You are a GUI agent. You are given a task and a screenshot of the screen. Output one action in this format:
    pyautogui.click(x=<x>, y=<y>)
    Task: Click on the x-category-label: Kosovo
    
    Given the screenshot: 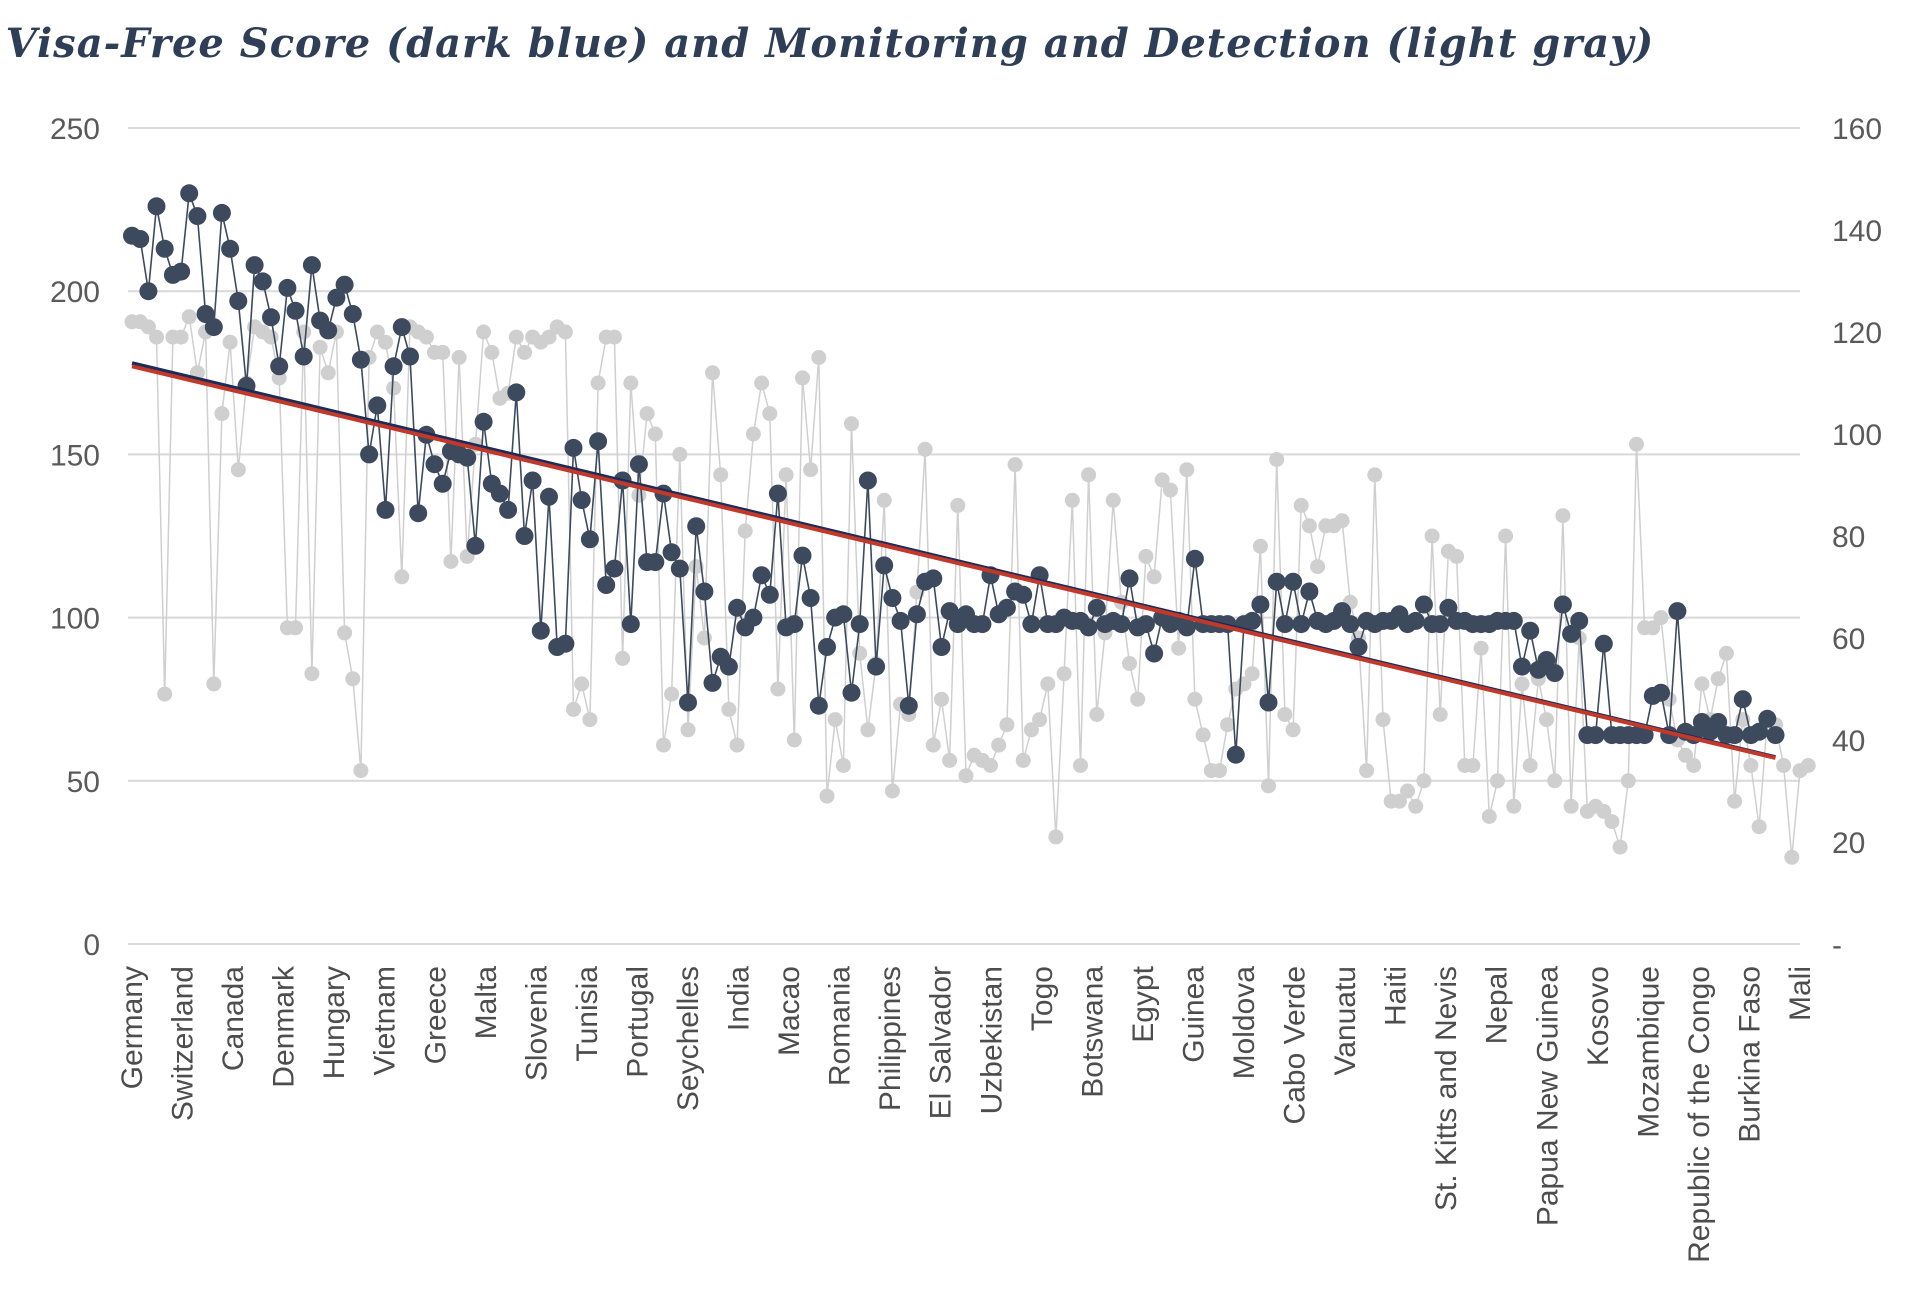 What is the action you would take?
    pyautogui.click(x=1598, y=1016)
    